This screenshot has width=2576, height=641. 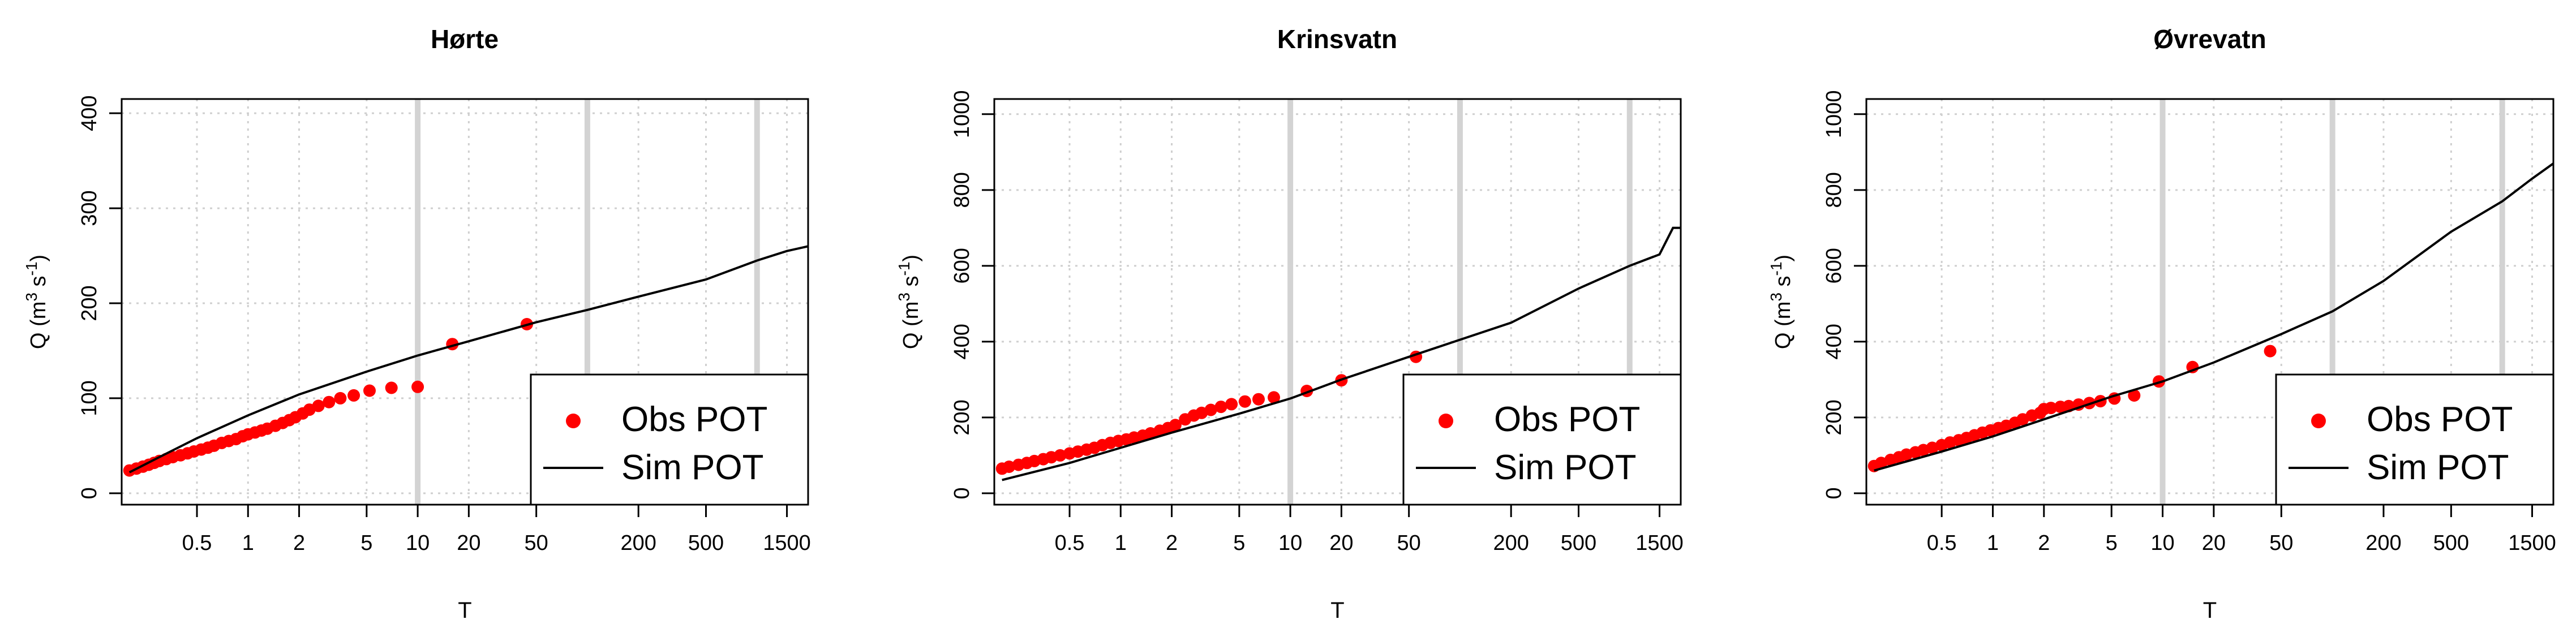 I want to click on x-tick-label: 500, so click(x=1578, y=543).